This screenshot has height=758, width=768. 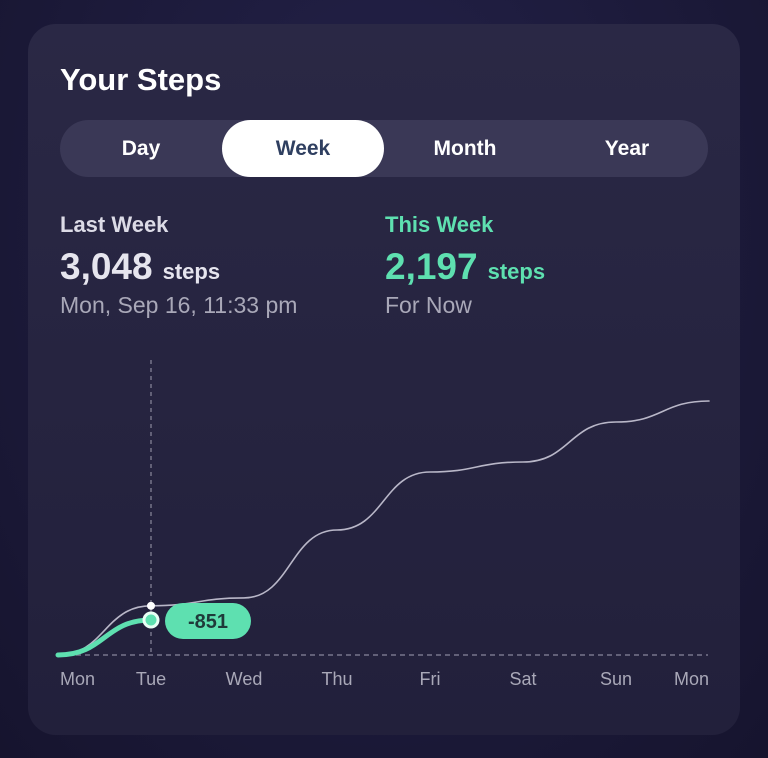 I want to click on stat-value: 3,048 steps, so click(x=178, y=267).